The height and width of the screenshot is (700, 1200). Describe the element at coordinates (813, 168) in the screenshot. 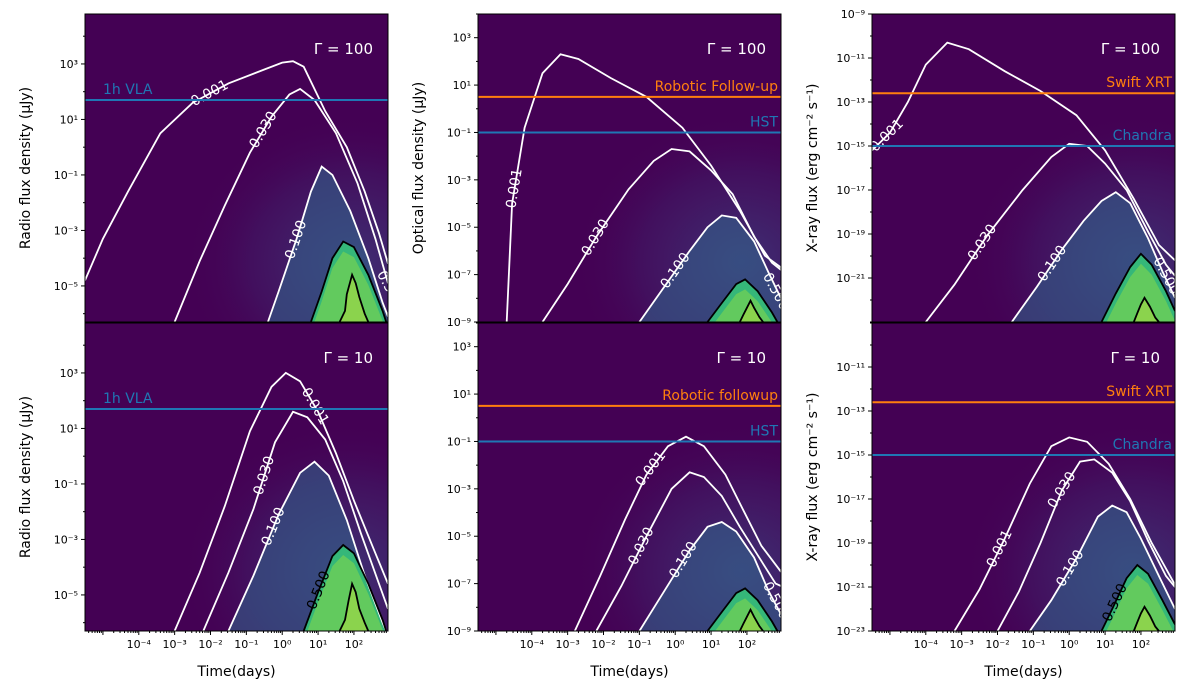

I see `y-axis-label: X-ray flux (erg cm⁻² s⁻¹)` at that location.